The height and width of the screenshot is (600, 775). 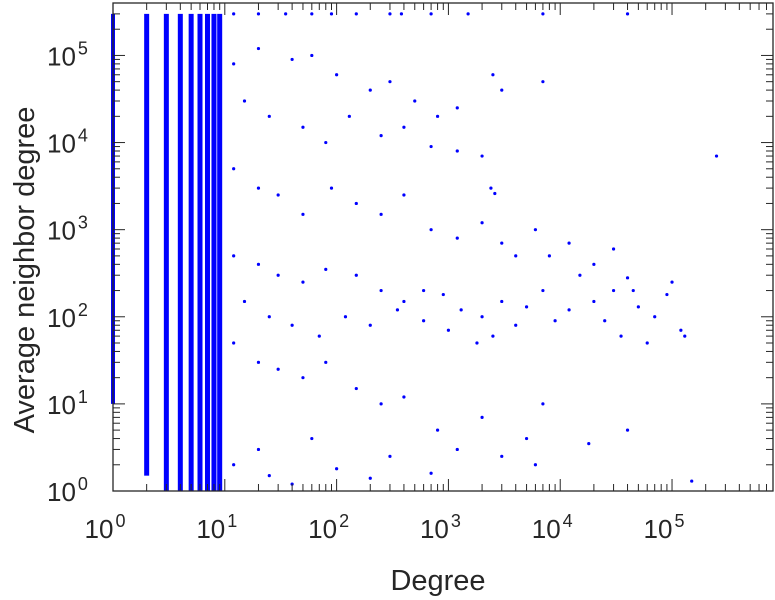 I want to click on x-axis-title: Degree, so click(x=437, y=581).